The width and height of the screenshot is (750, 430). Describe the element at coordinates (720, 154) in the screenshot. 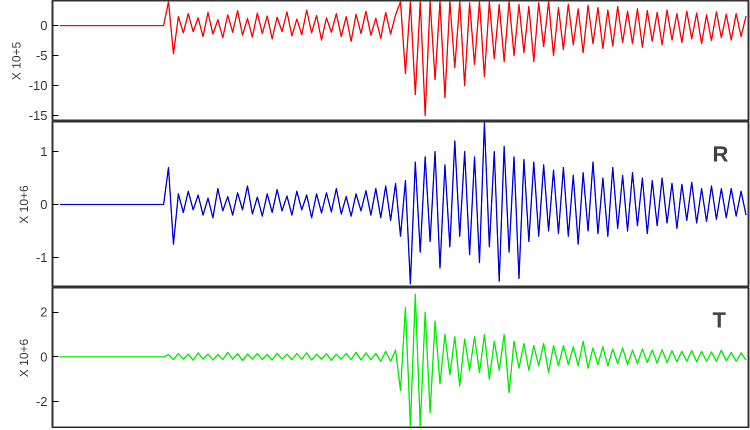

I see `annotation: R` at that location.